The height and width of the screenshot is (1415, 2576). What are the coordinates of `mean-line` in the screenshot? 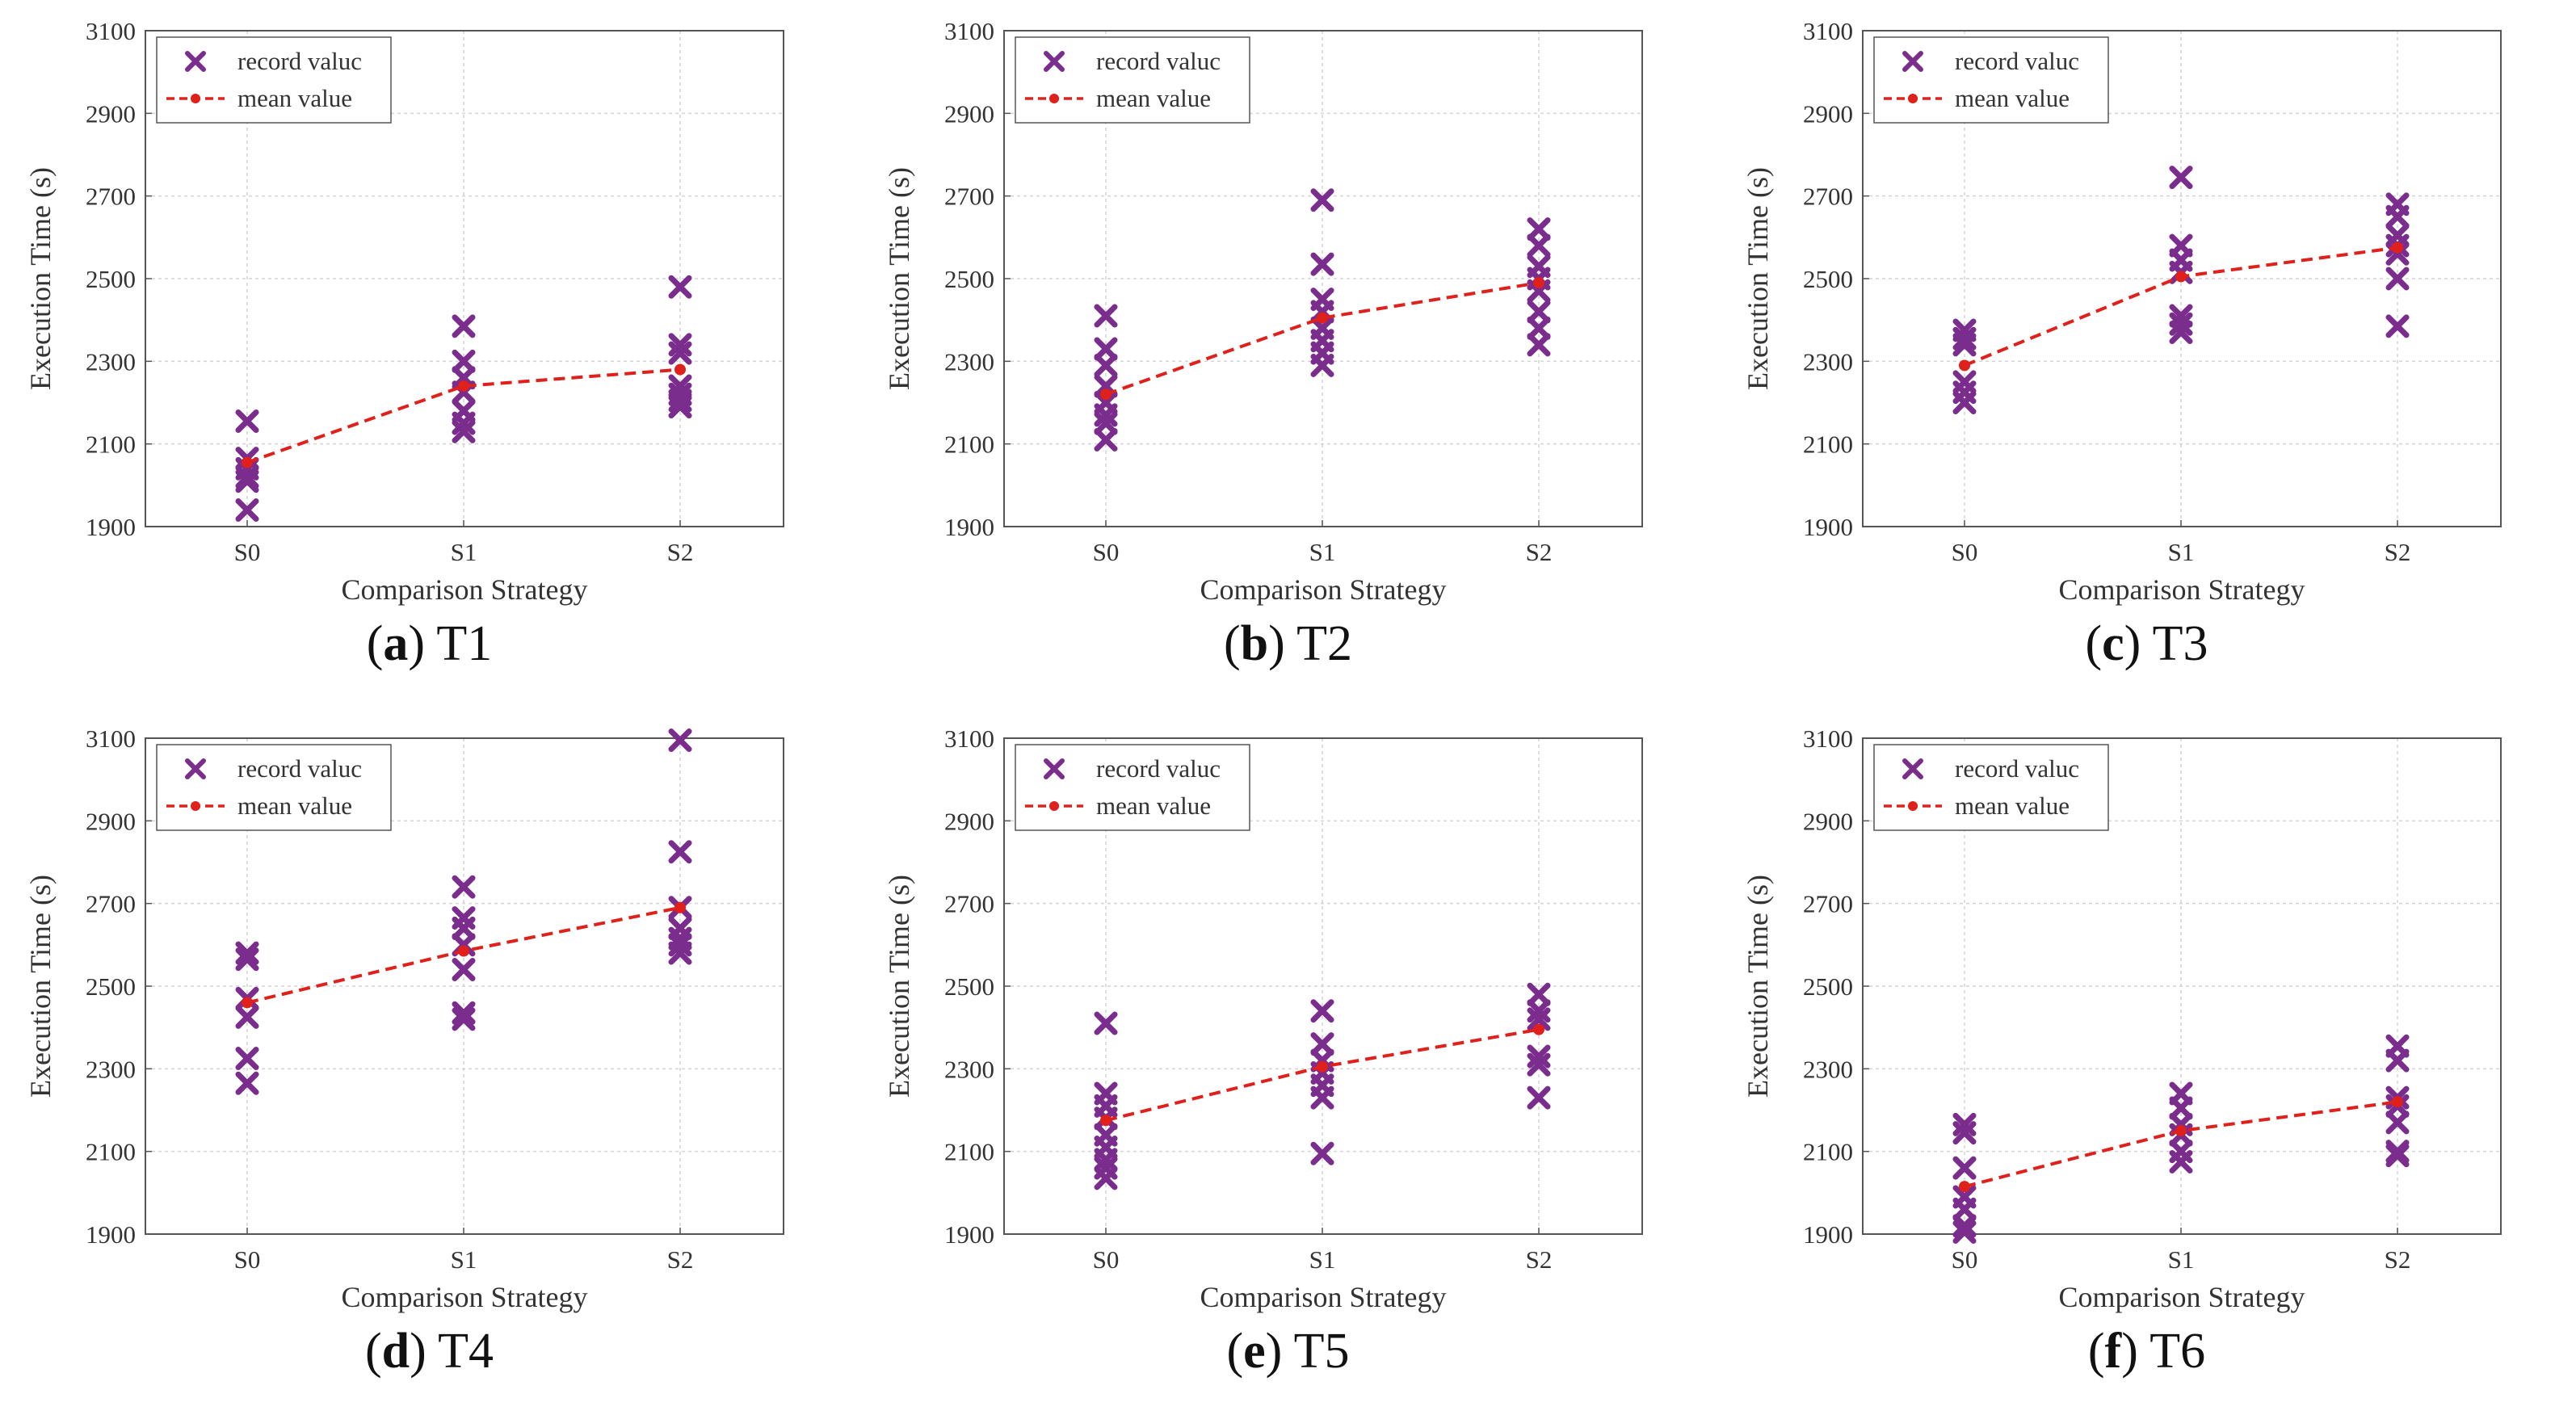 It's located at (1322, 339).